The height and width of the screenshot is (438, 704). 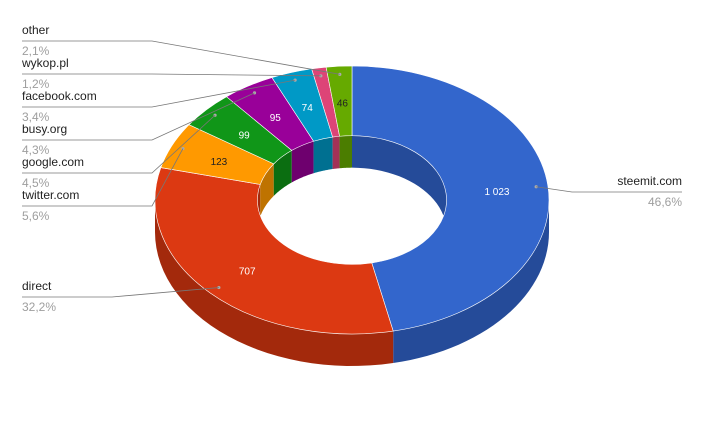 I want to click on label-name-steemit-com: steemit.com, so click(x=649, y=181).